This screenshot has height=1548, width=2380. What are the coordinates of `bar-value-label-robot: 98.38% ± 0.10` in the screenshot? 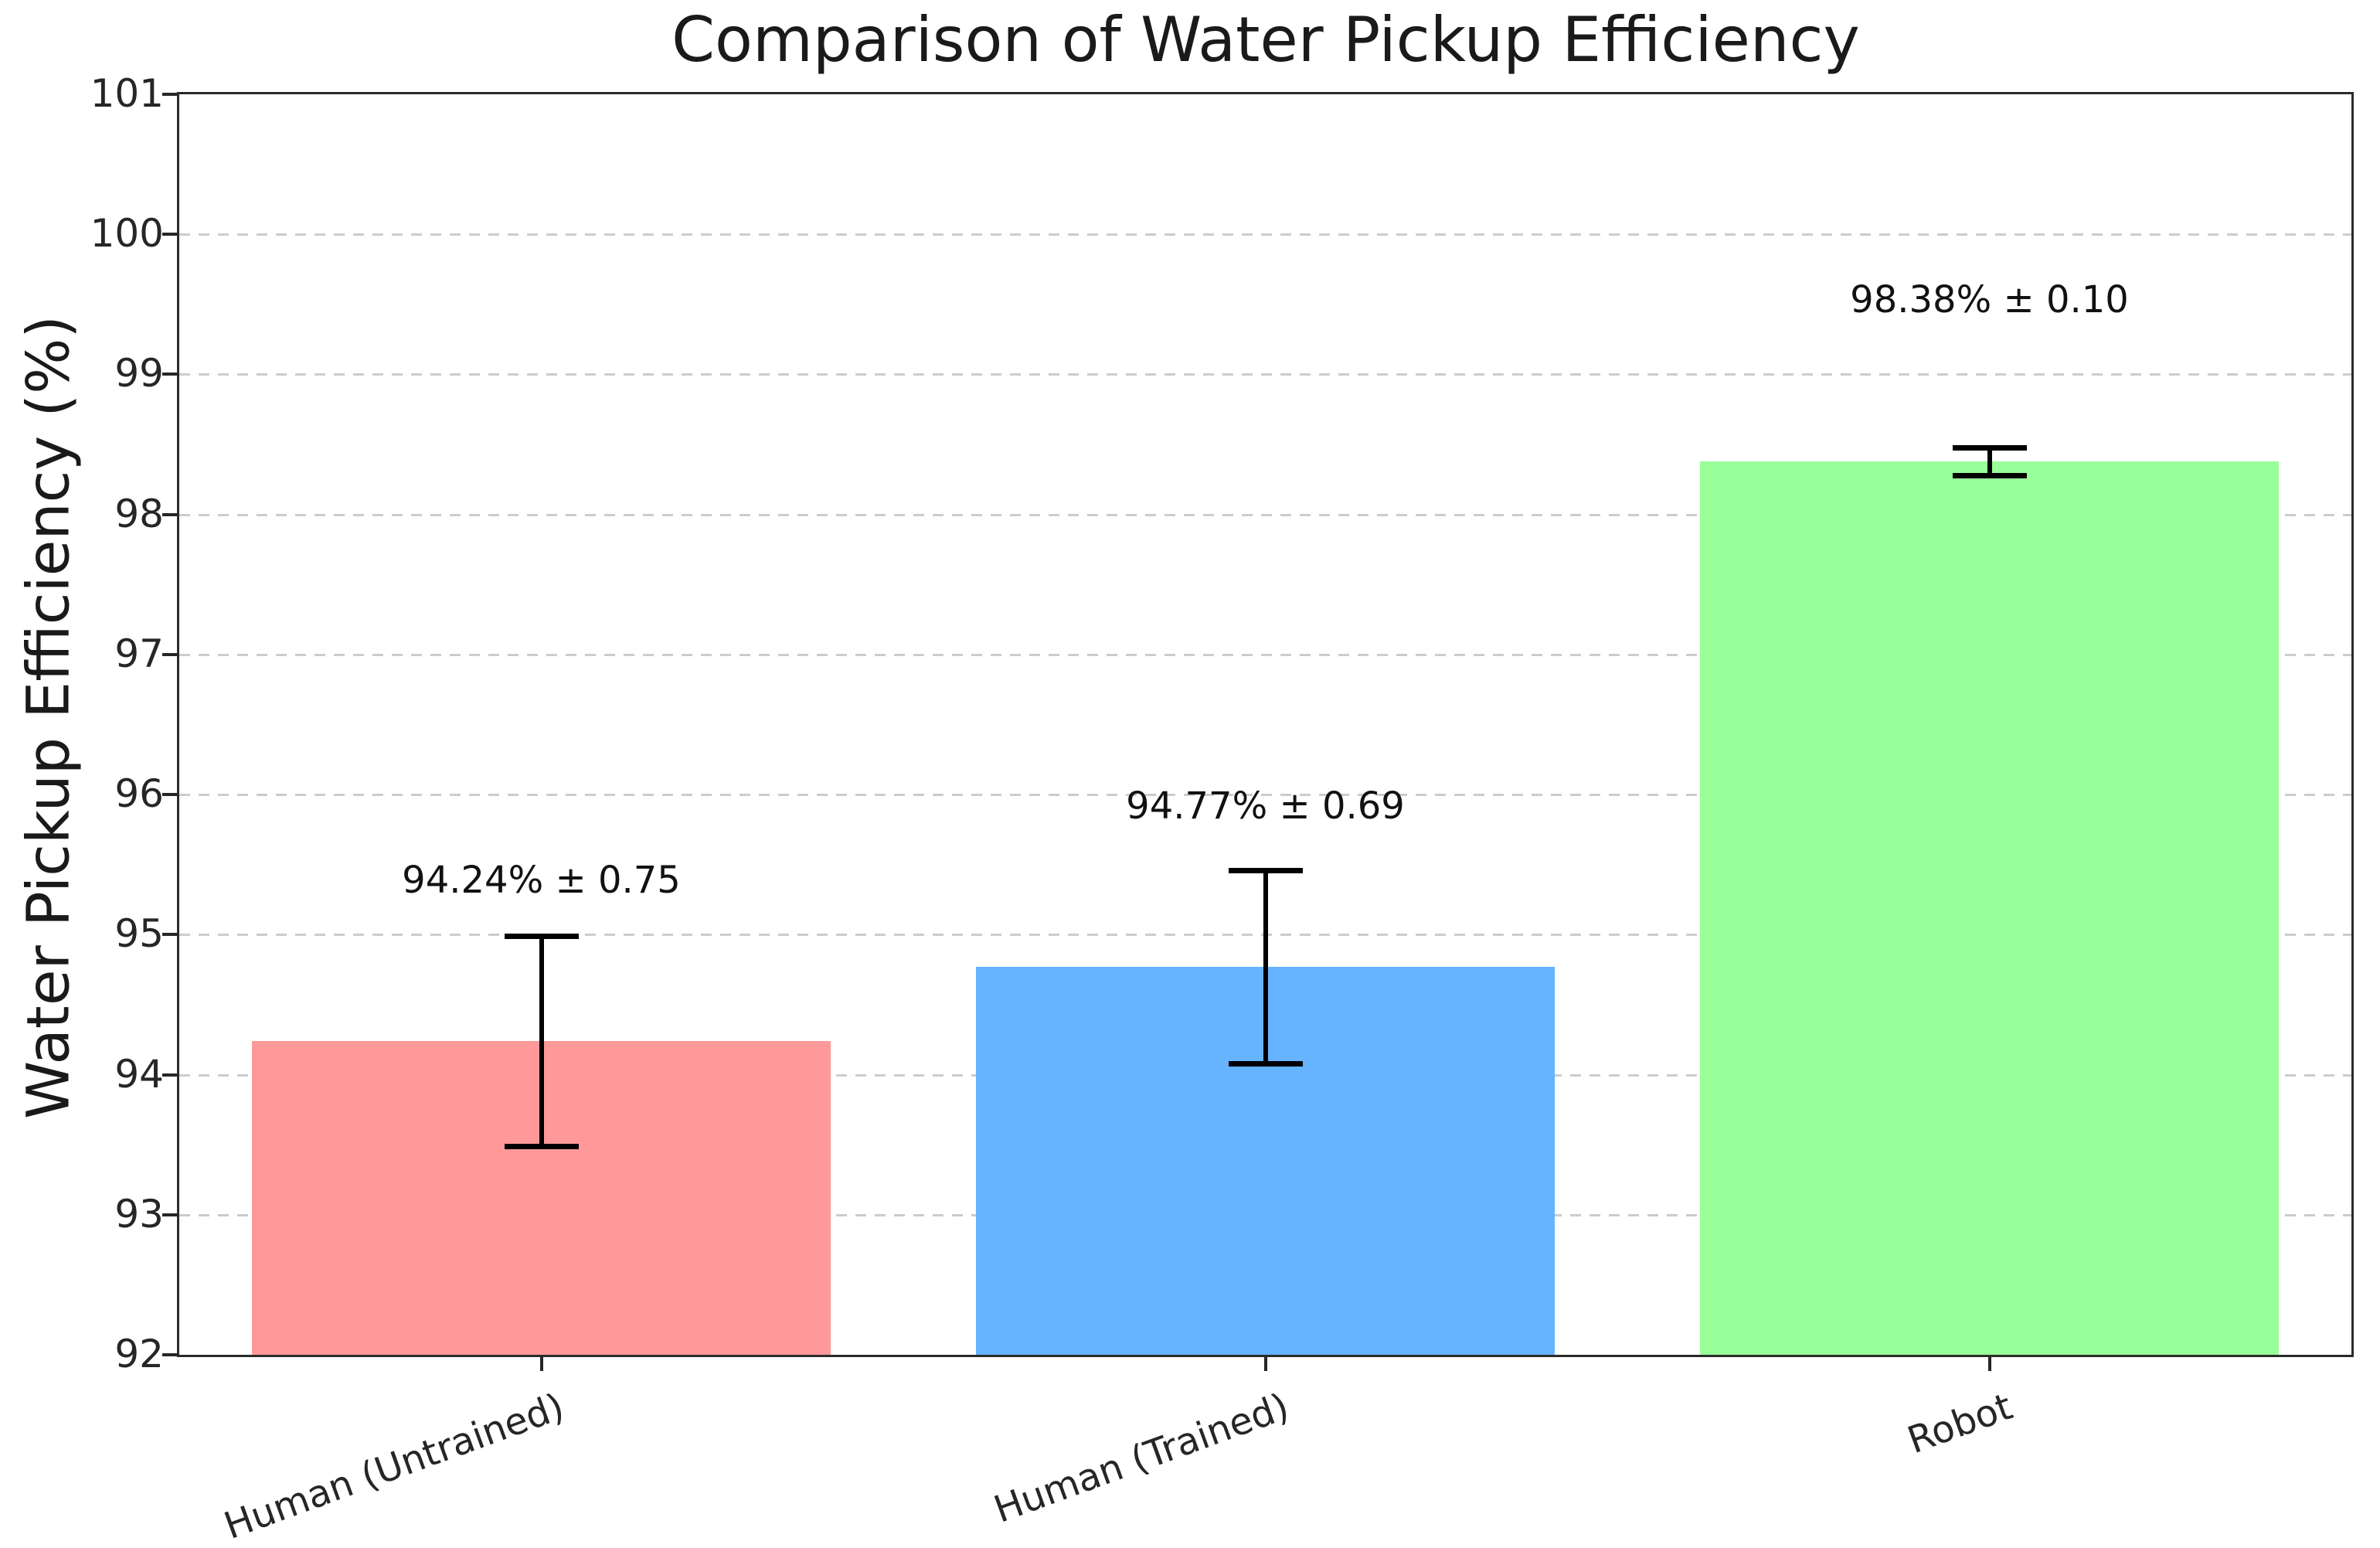 It's located at (1990, 300).